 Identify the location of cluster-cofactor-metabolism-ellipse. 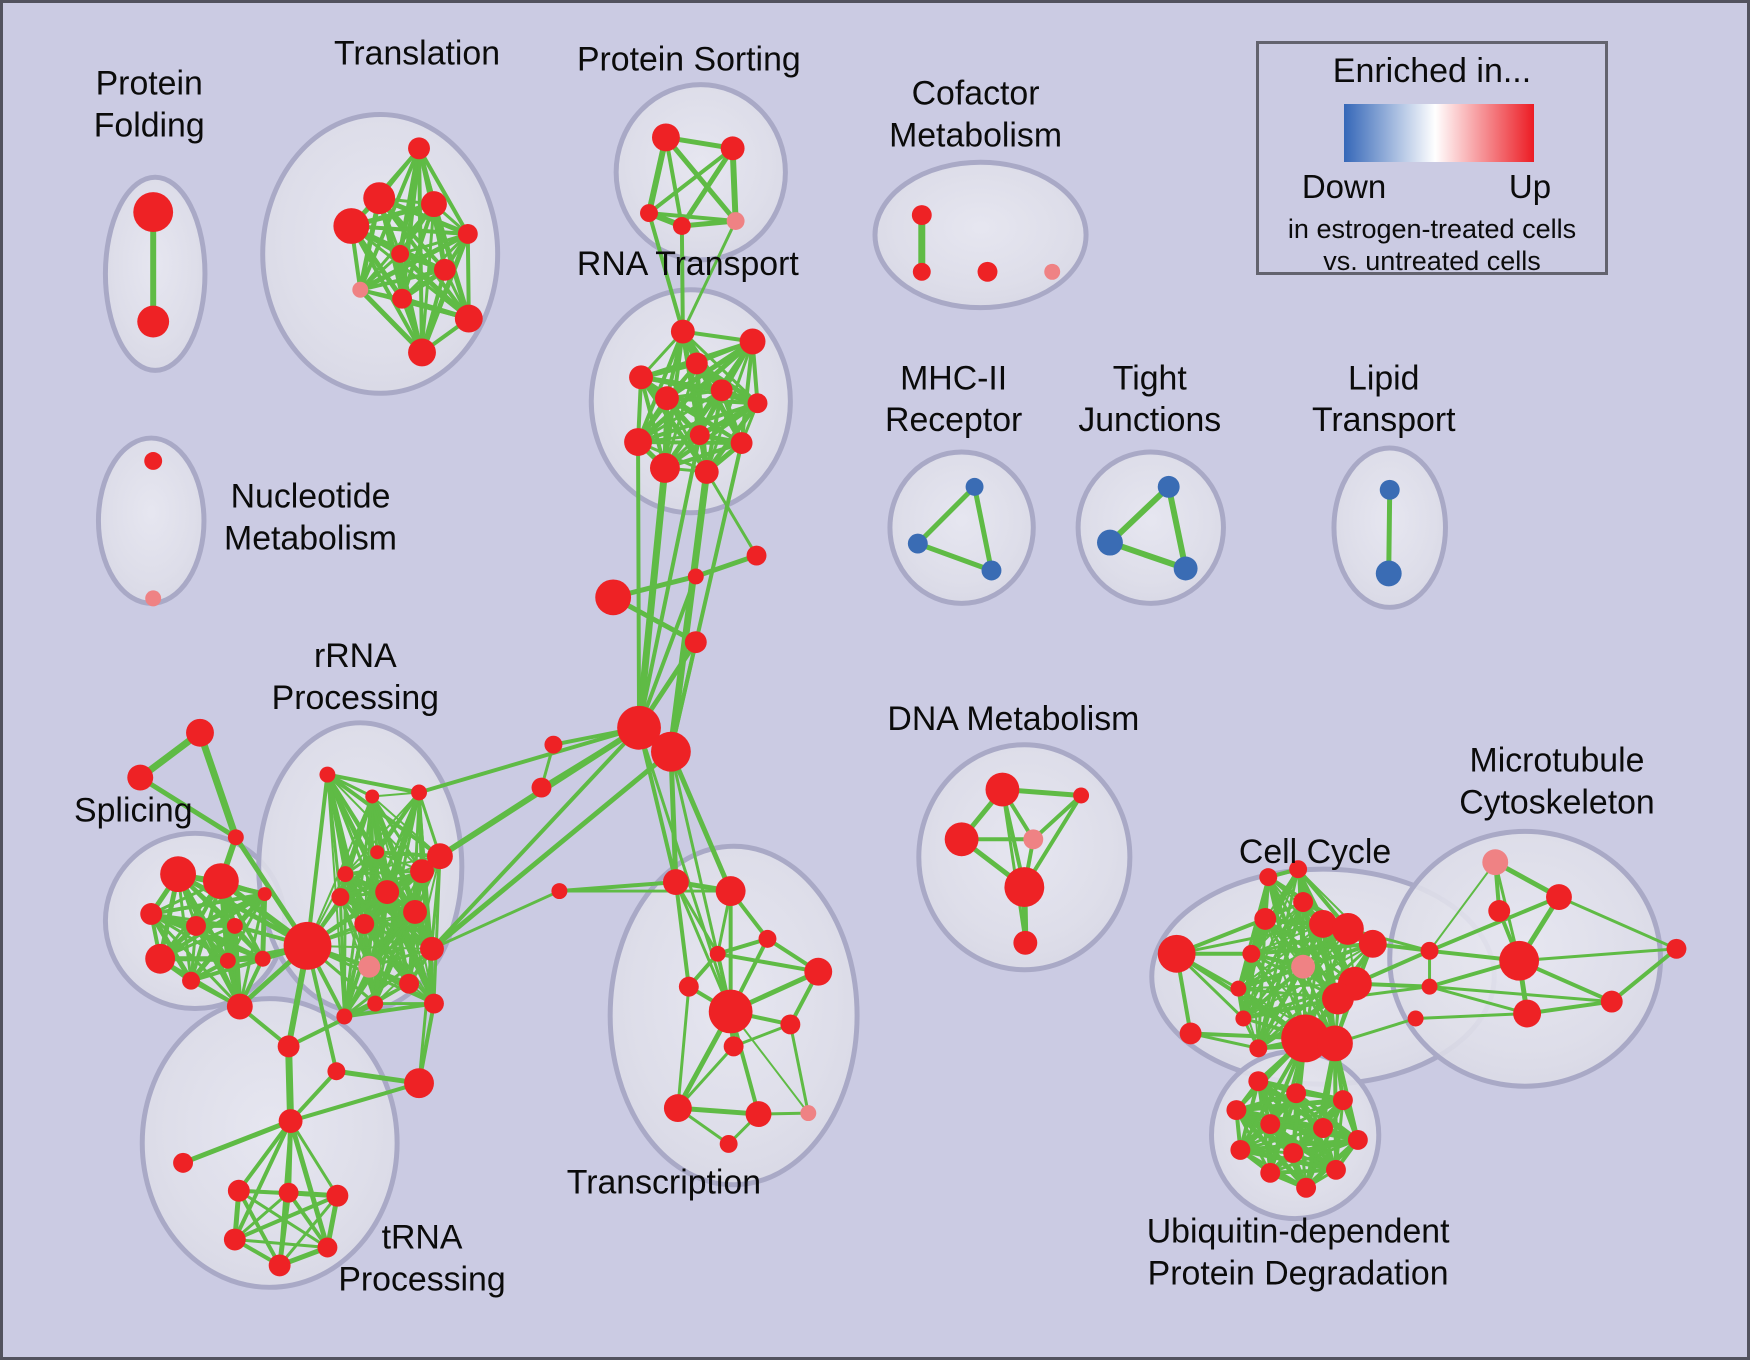
(980, 235).